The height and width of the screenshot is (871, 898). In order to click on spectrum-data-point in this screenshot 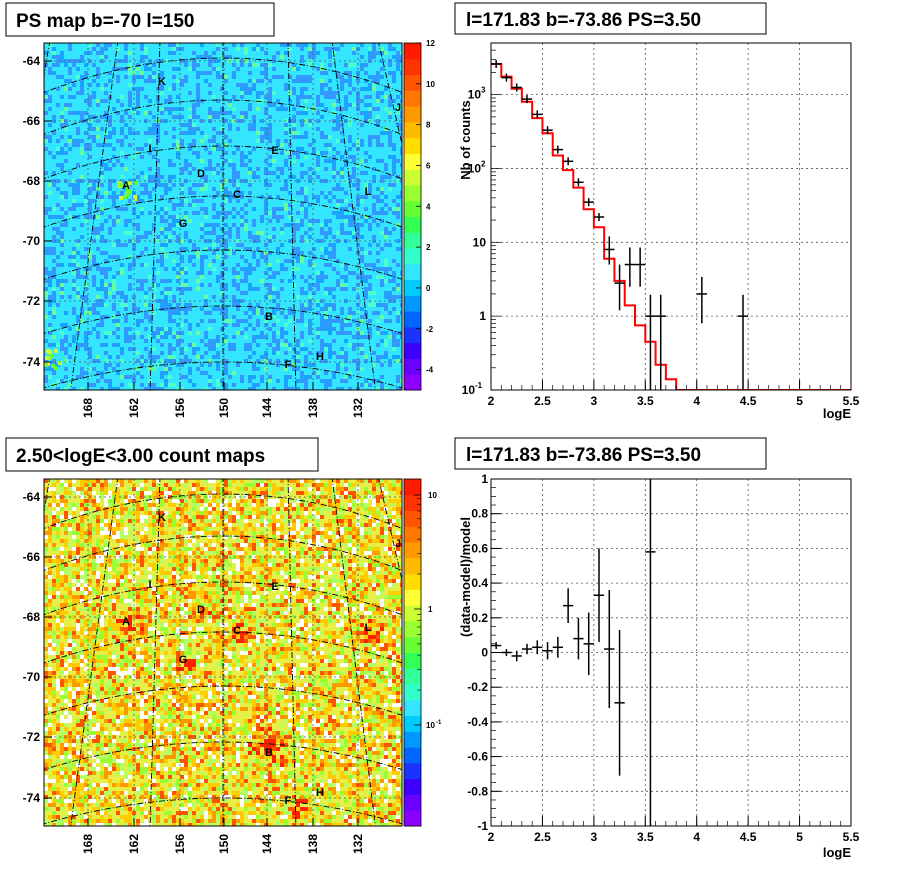, I will do `click(599, 217)`.